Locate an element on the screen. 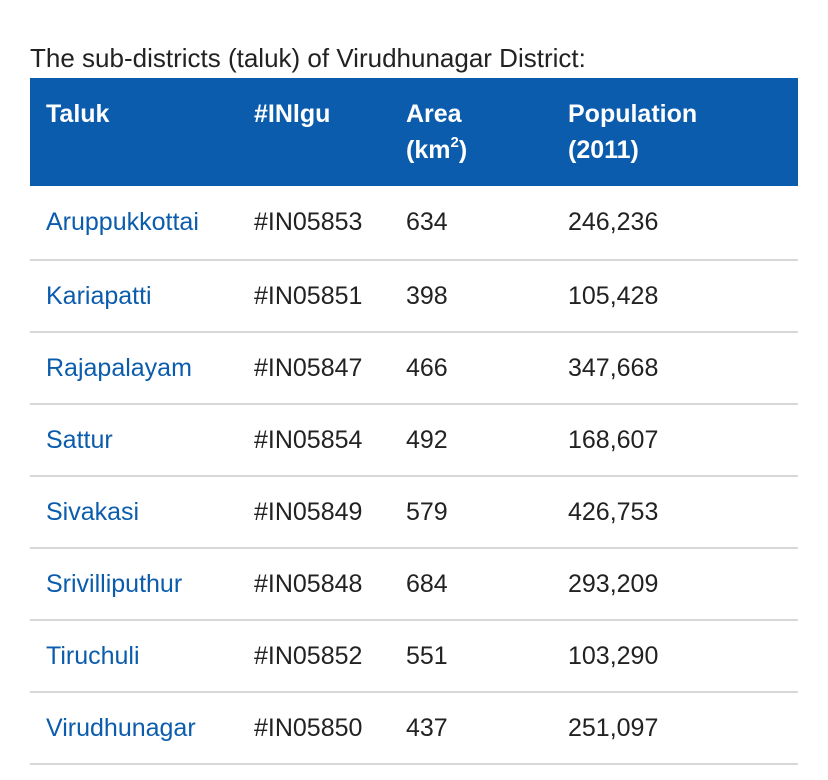  inlgu-code: #IN05853 is located at coordinates (314, 223).